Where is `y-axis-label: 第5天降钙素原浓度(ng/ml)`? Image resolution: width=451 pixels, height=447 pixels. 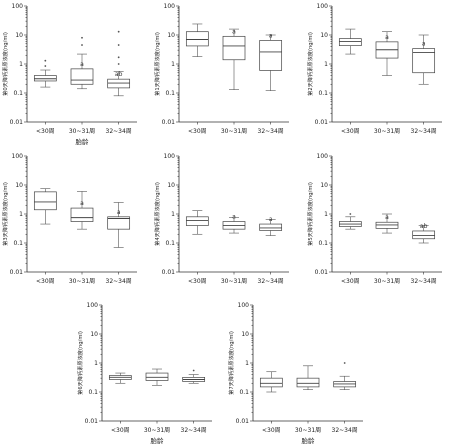 y-axis-label: 第5天降钙素原浓度(ng/ml) is located at coordinates (310, 214).